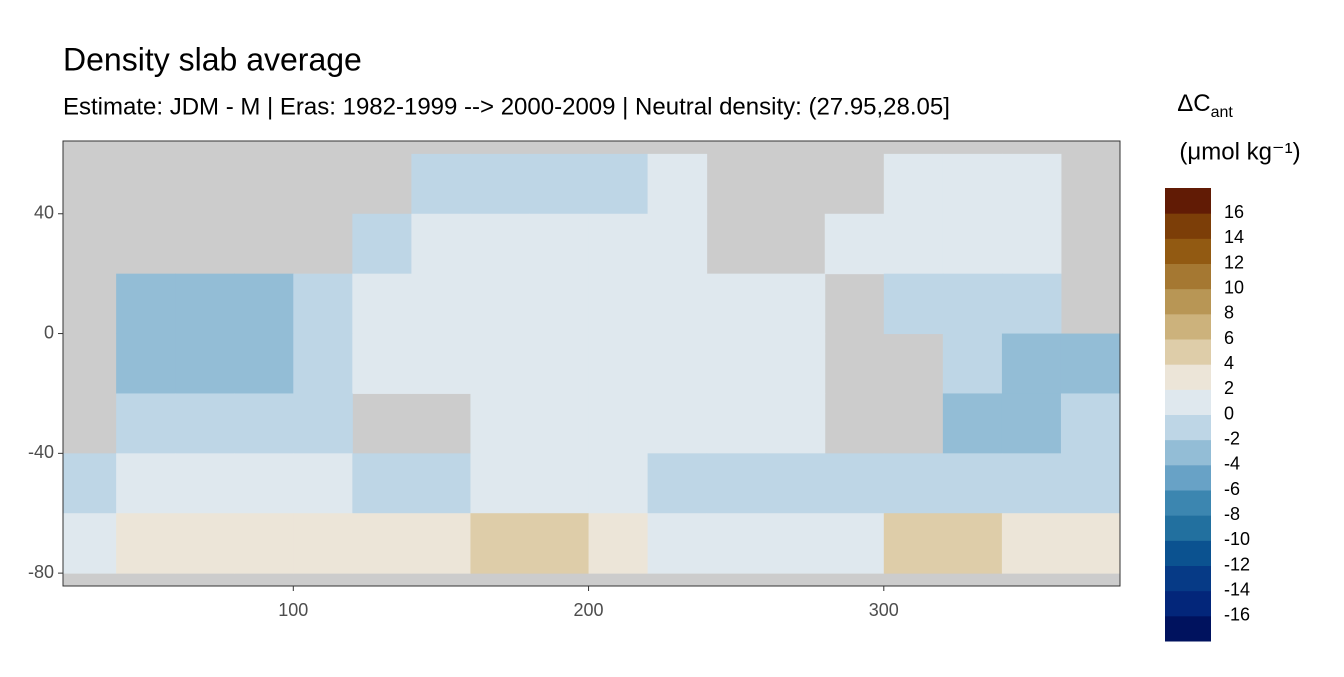 Image resolution: width=1344 pixels, height=677 pixels. I want to click on y-tick-label: -80, so click(41, 572).